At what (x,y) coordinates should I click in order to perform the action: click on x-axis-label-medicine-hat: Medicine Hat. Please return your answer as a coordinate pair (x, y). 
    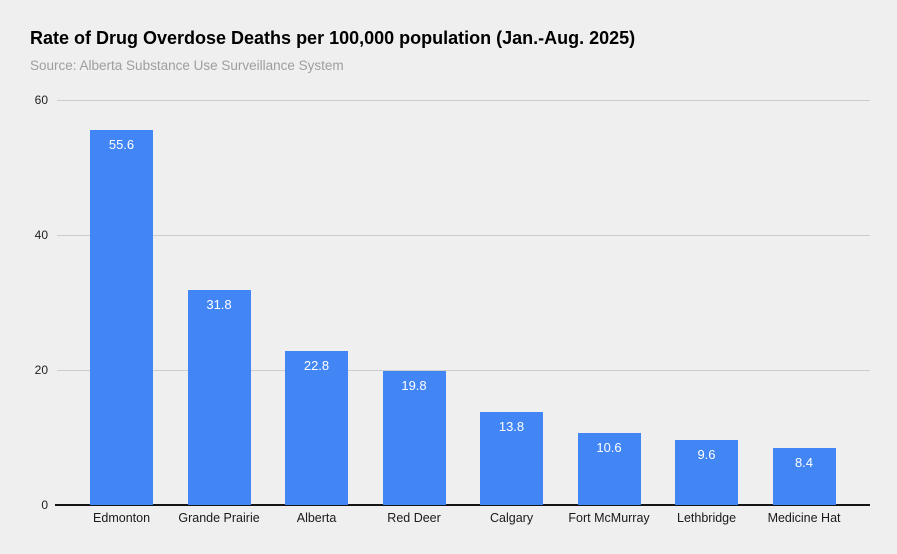
    Looking at the image, I should click on (804, 518).